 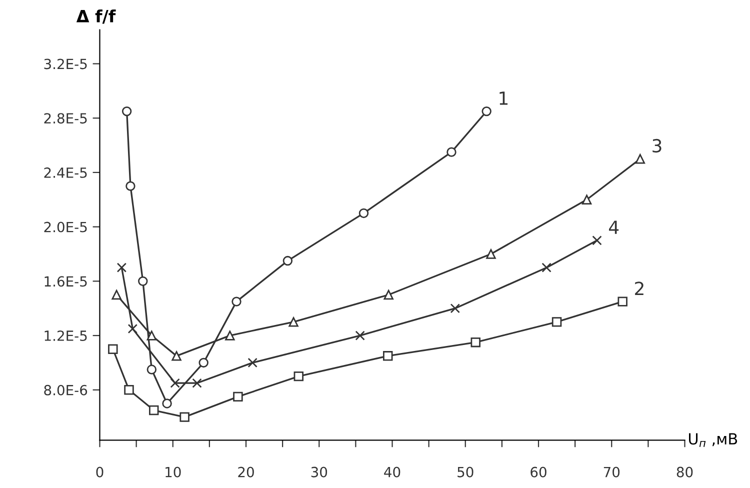 What do you see at coordinates (65, 227) in the screenshot?
I see `y-tick-label: 2.0E-5` at bounding box center [65, 227].